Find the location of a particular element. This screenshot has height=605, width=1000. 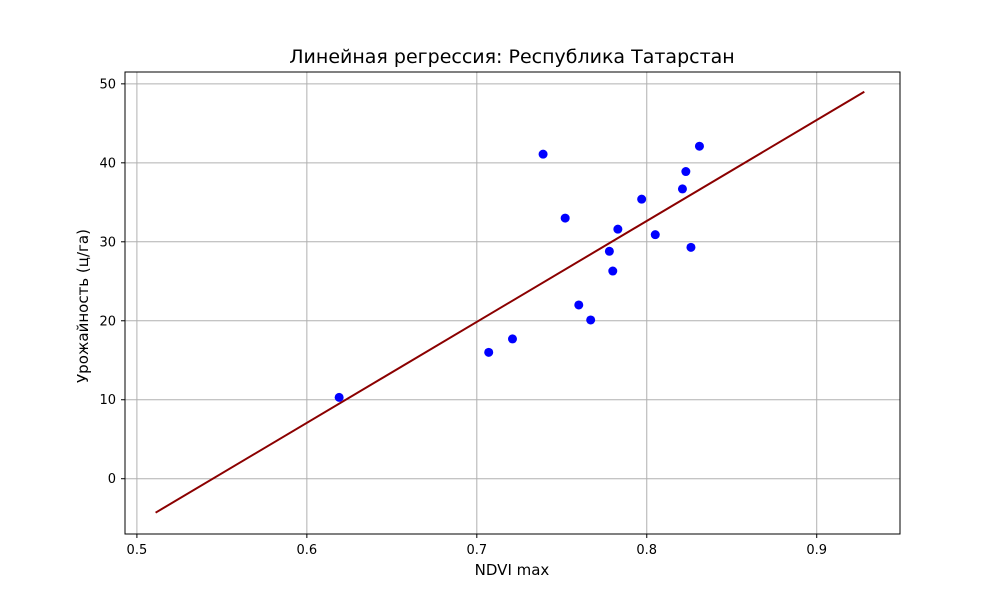

x-tick-label: 0.8 is located at coordinates (646, 550).